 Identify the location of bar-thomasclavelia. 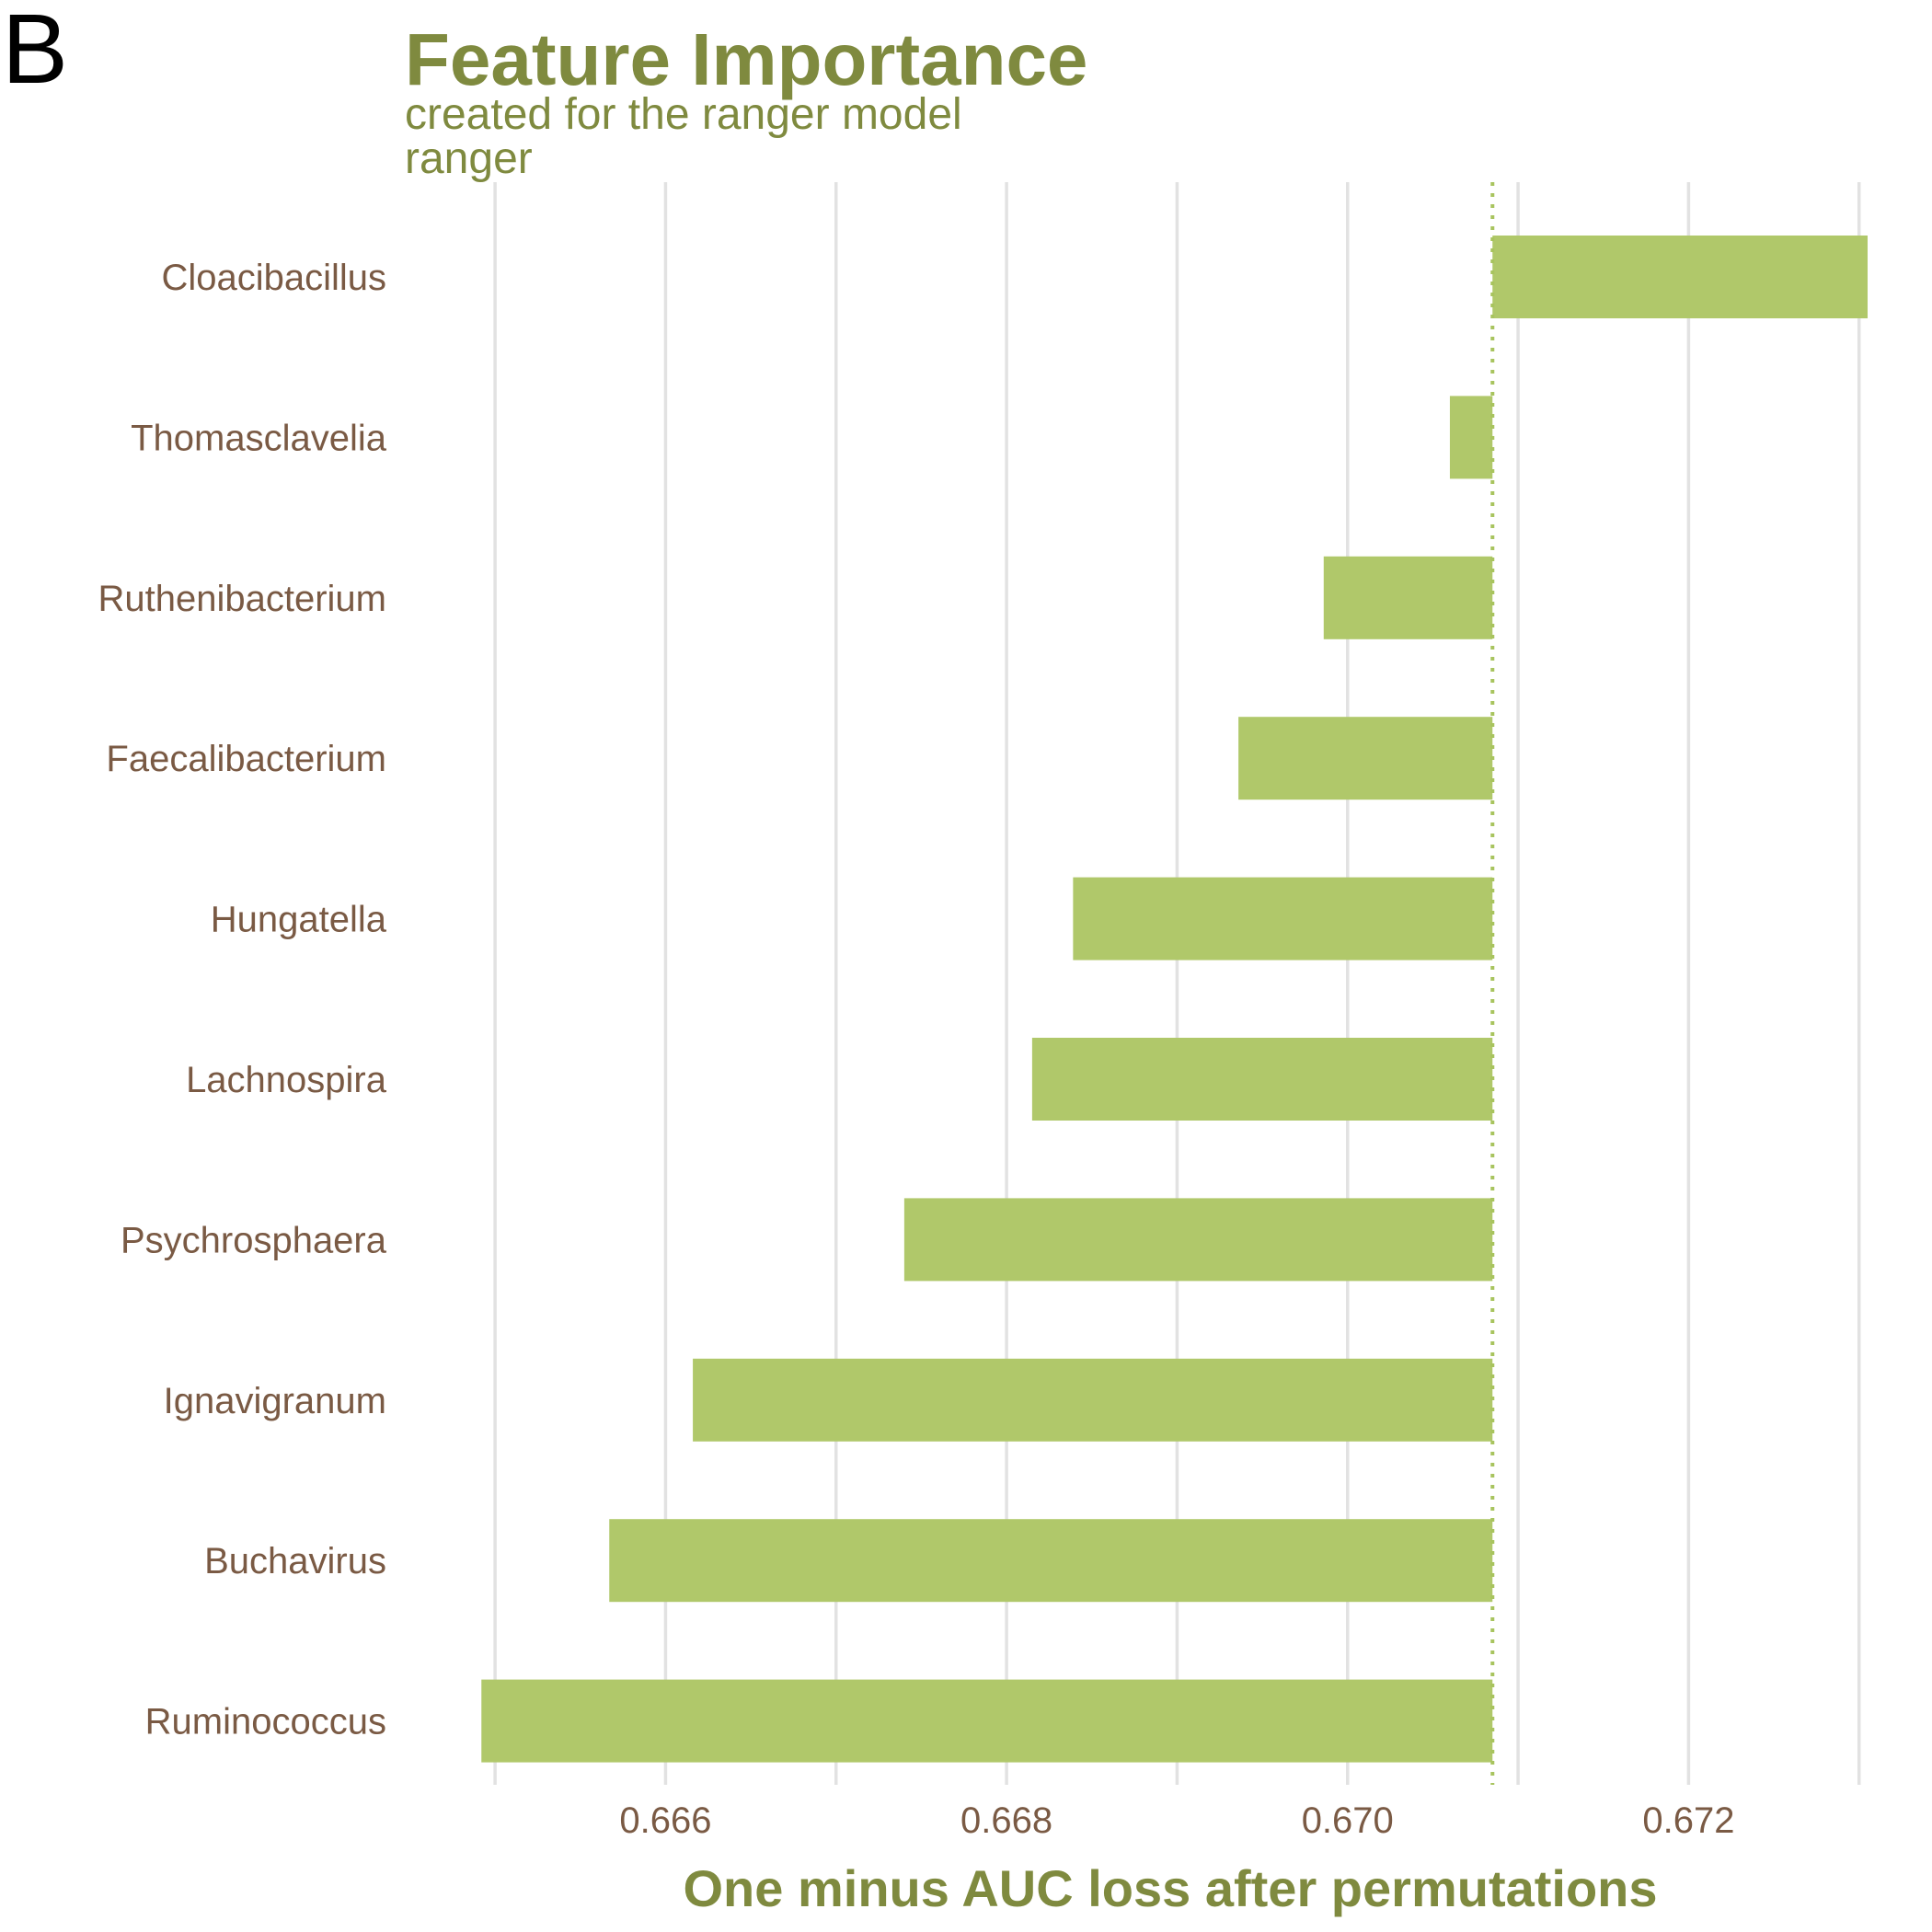
(1471, 437).